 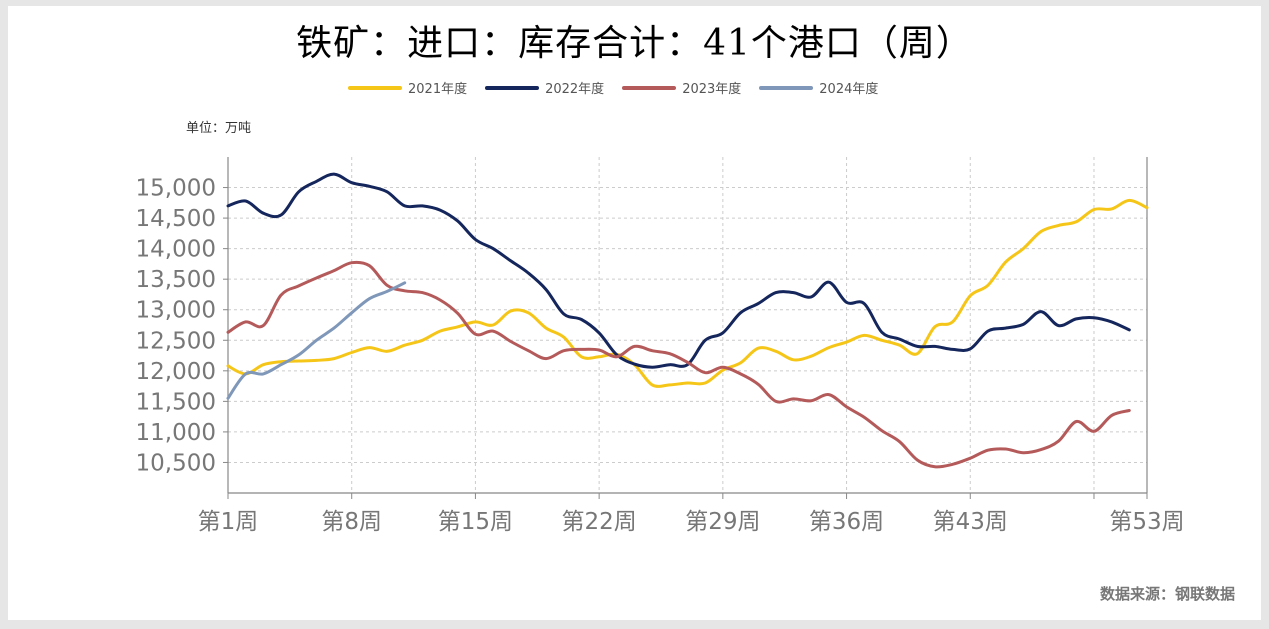 What do you see at coordinates (176, 280) in the screenshot?
I see `y-tick-label: 13,500` at bounding box center [176, 280].